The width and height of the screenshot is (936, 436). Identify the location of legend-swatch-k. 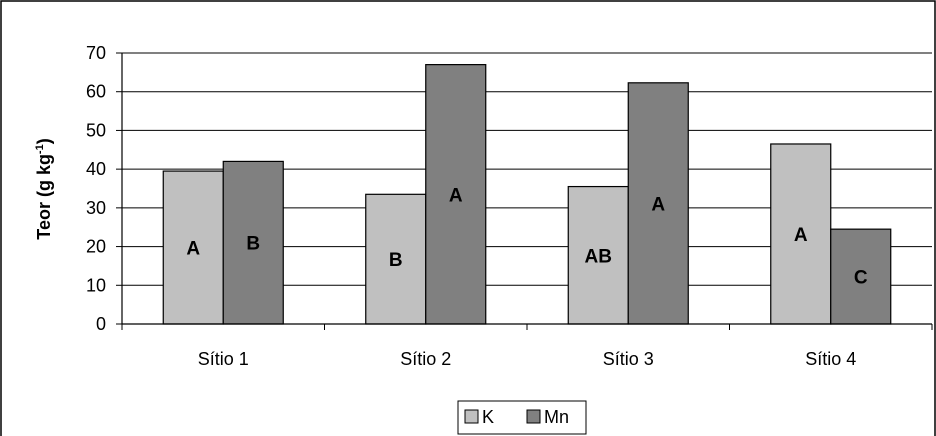
(471, 416).